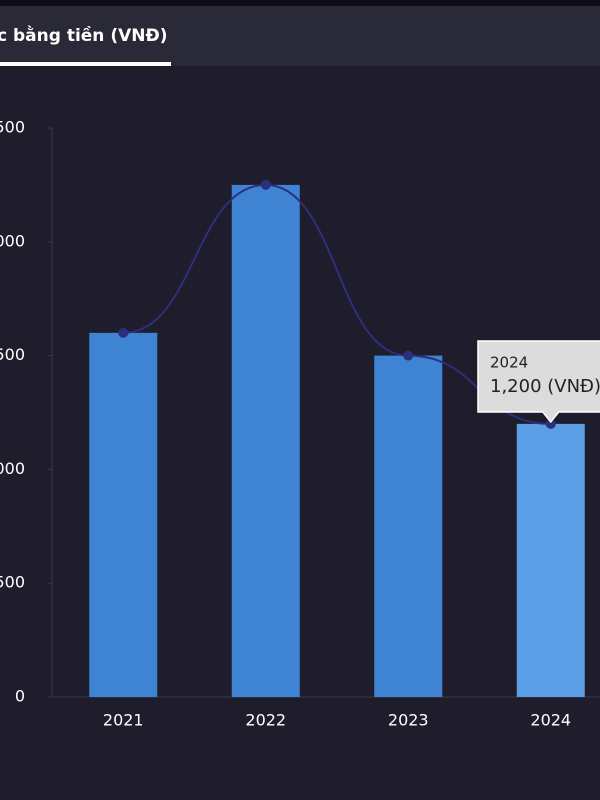  I want to click on y-tick-label: 1,000, so click(12, 468).